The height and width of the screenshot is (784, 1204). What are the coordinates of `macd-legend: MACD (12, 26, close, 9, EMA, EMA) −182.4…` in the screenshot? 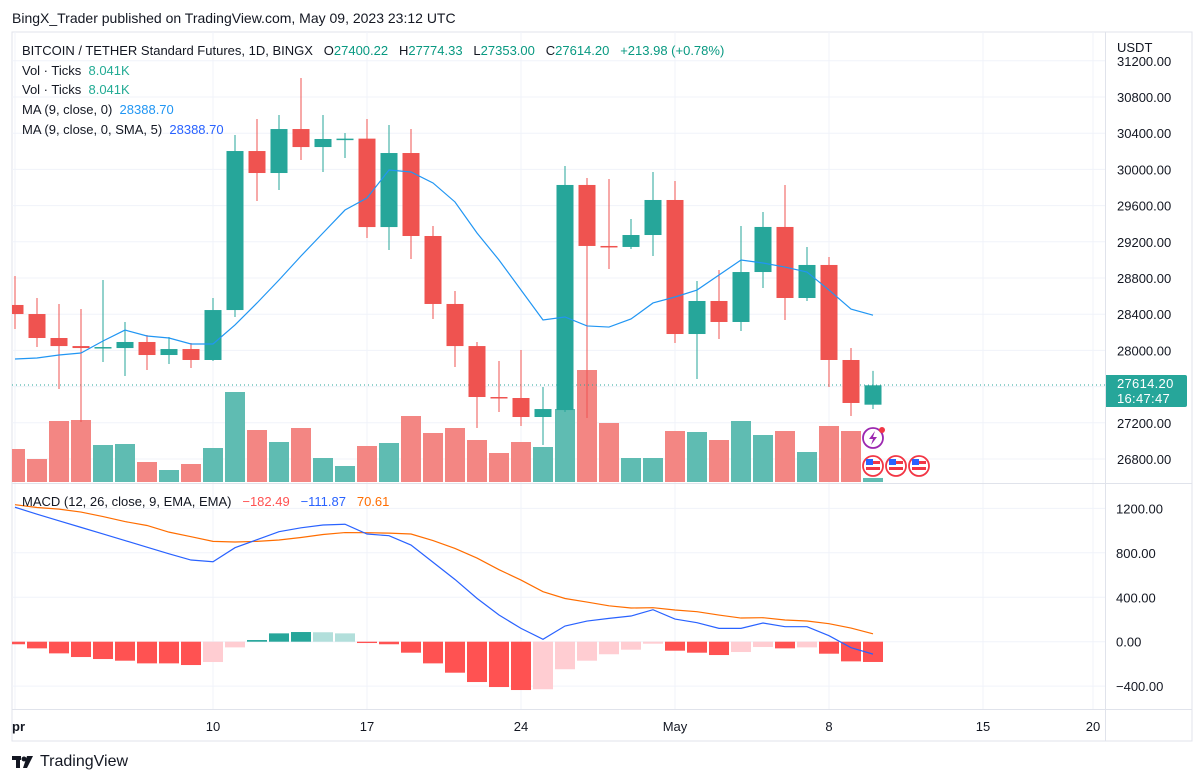 It's located at (205, 501).